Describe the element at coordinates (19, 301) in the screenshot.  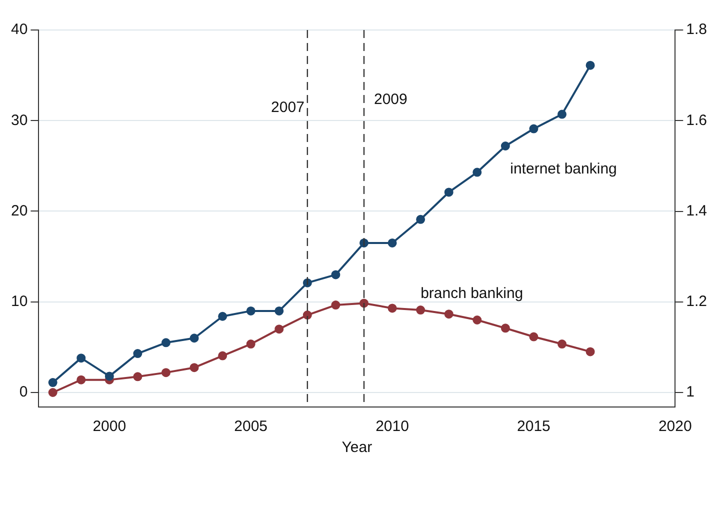
I see `y-tick-label: 10` at that location.